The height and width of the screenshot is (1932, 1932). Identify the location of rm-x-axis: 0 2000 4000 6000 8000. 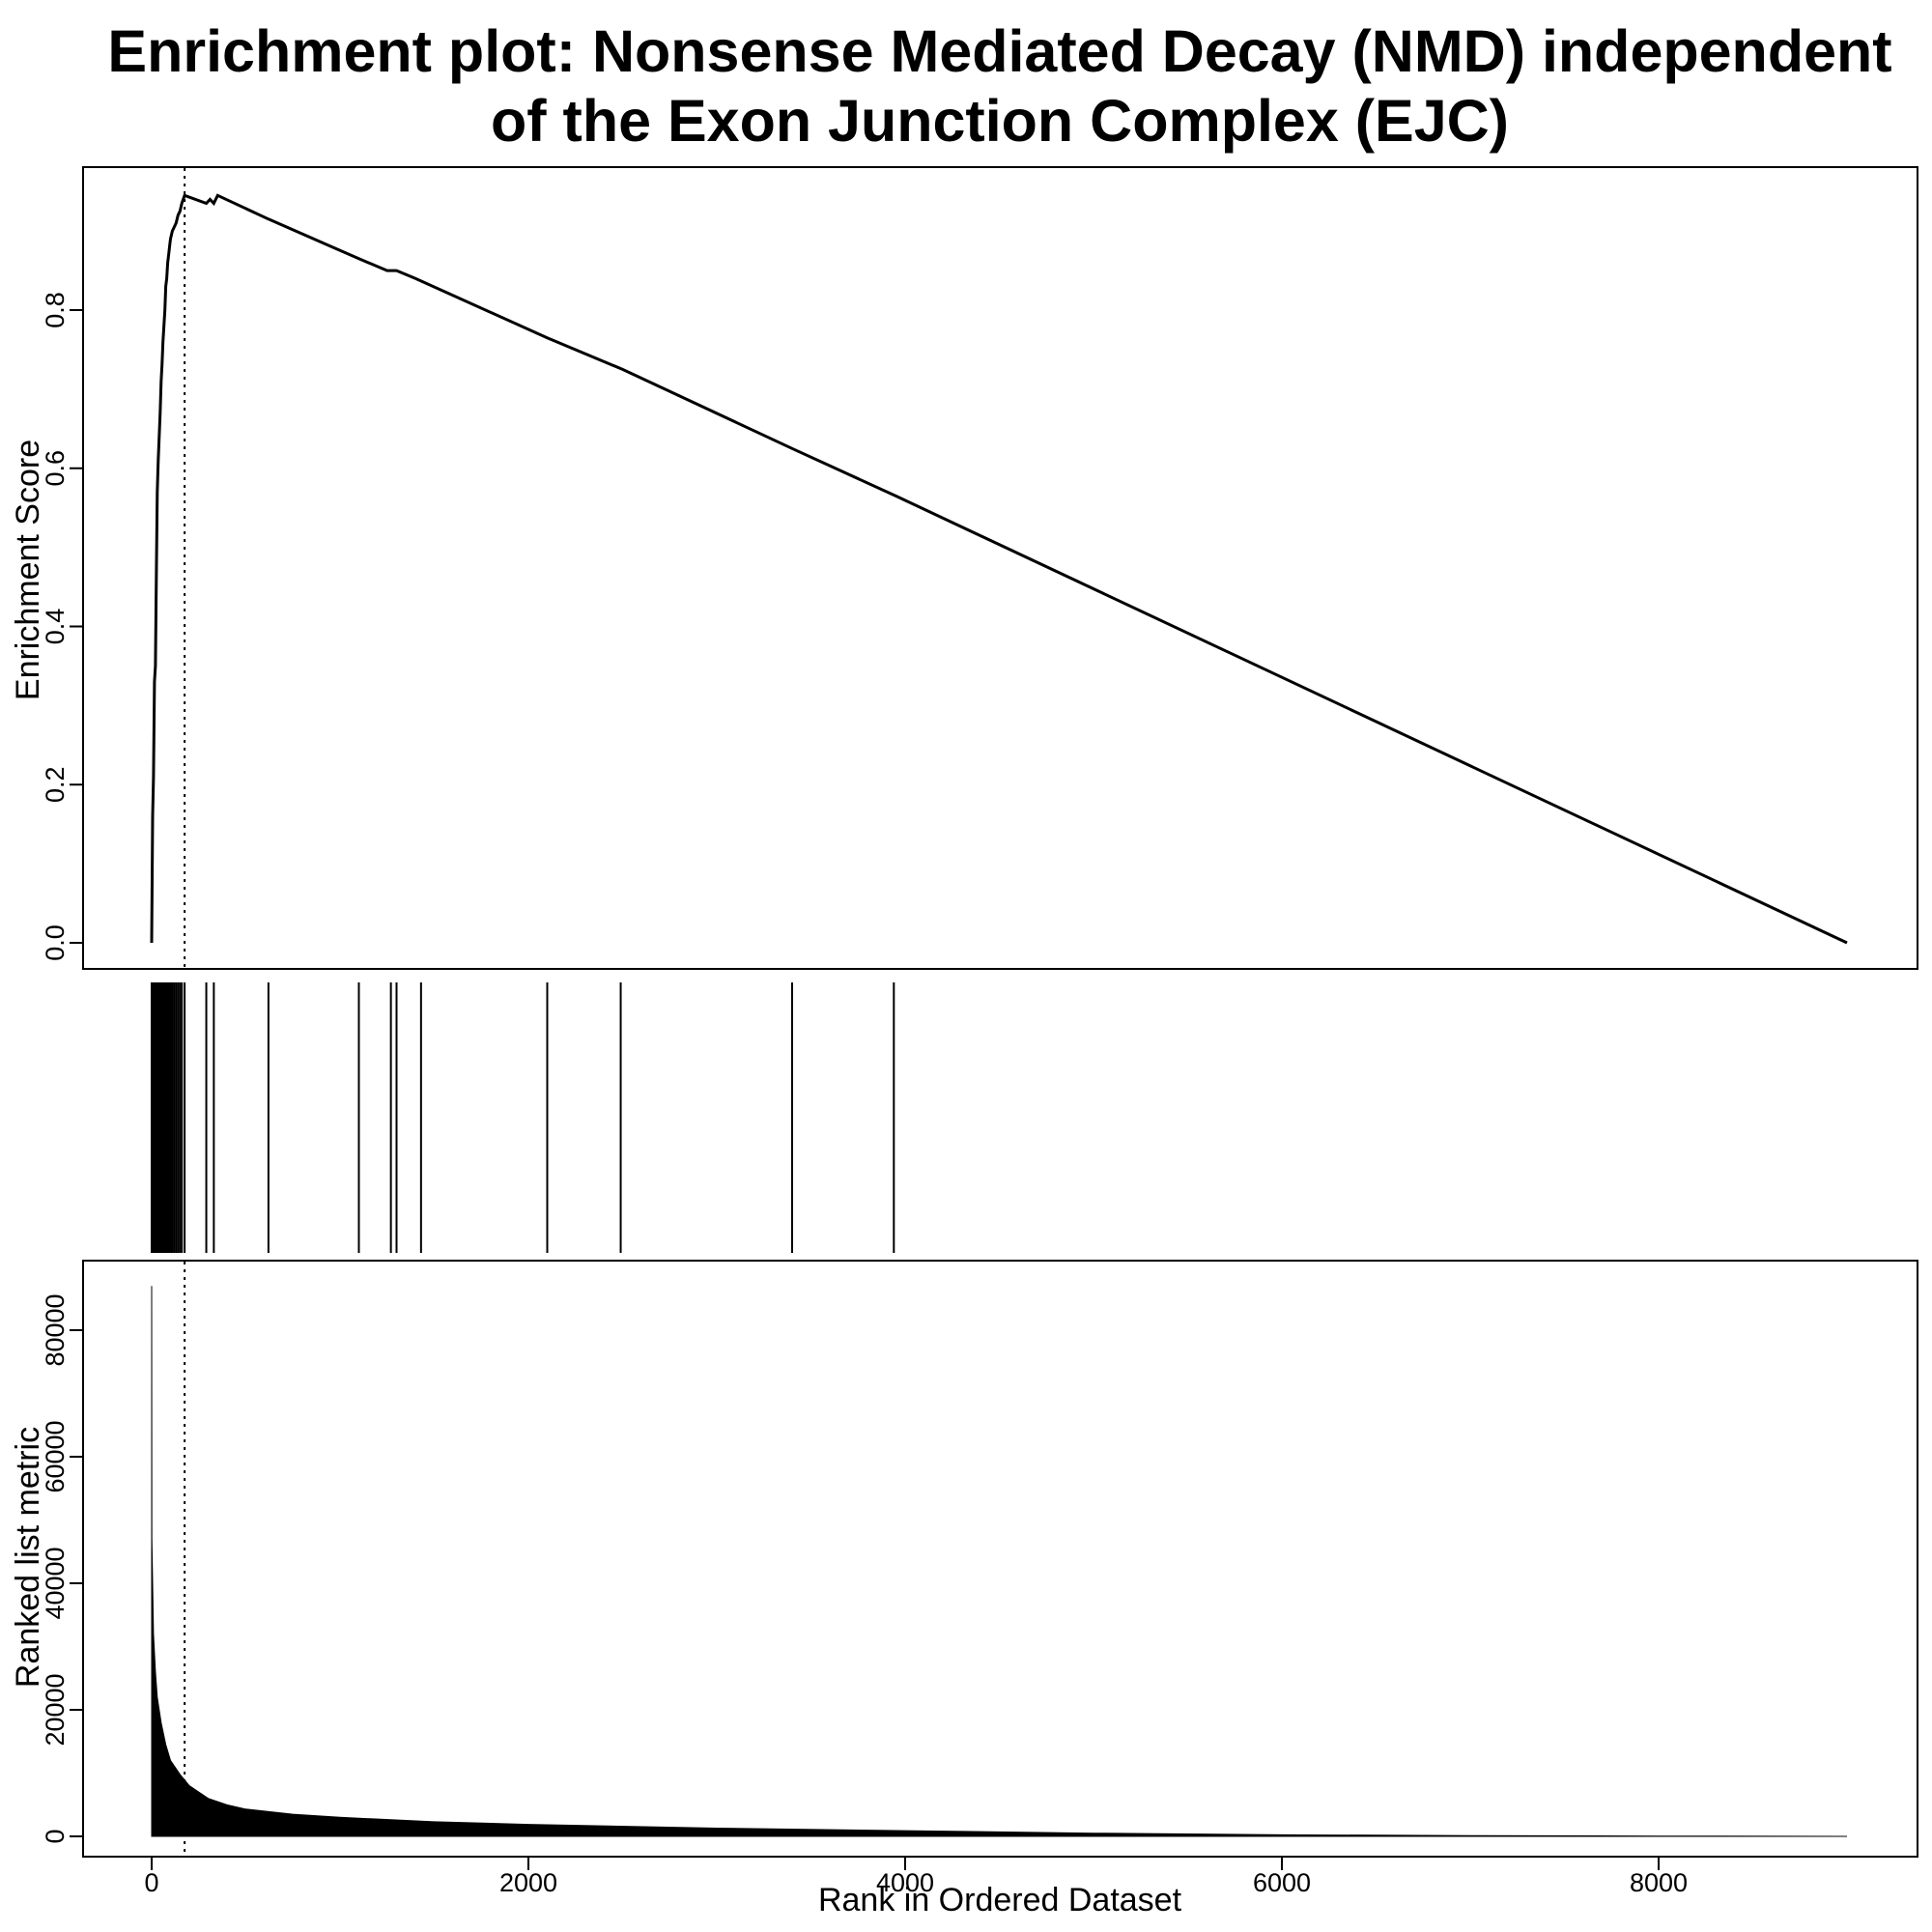
(916, 1877).